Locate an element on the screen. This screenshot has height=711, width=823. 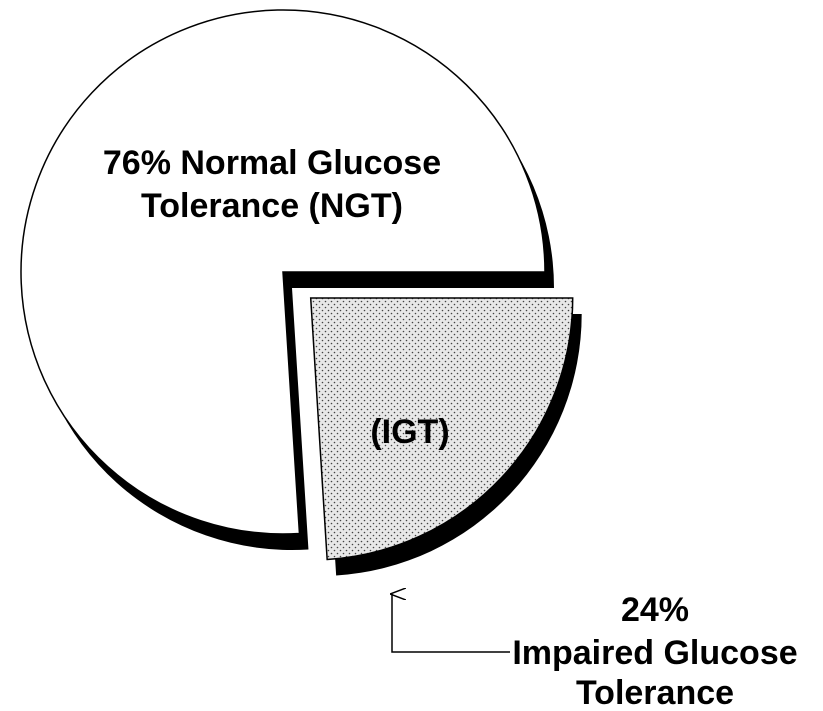
slice is located at coordinates (441, 429).